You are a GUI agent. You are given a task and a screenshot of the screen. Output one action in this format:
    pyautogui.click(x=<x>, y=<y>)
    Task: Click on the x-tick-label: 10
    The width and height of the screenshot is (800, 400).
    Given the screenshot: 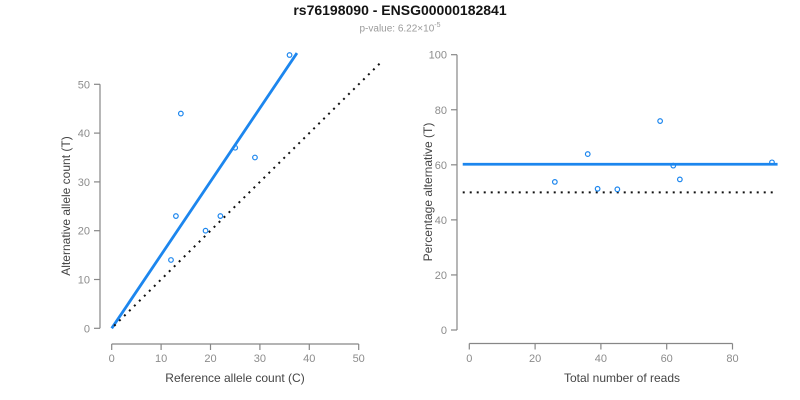 What is the action you would take?
    pyautogui.click(x=161, y=359)
    